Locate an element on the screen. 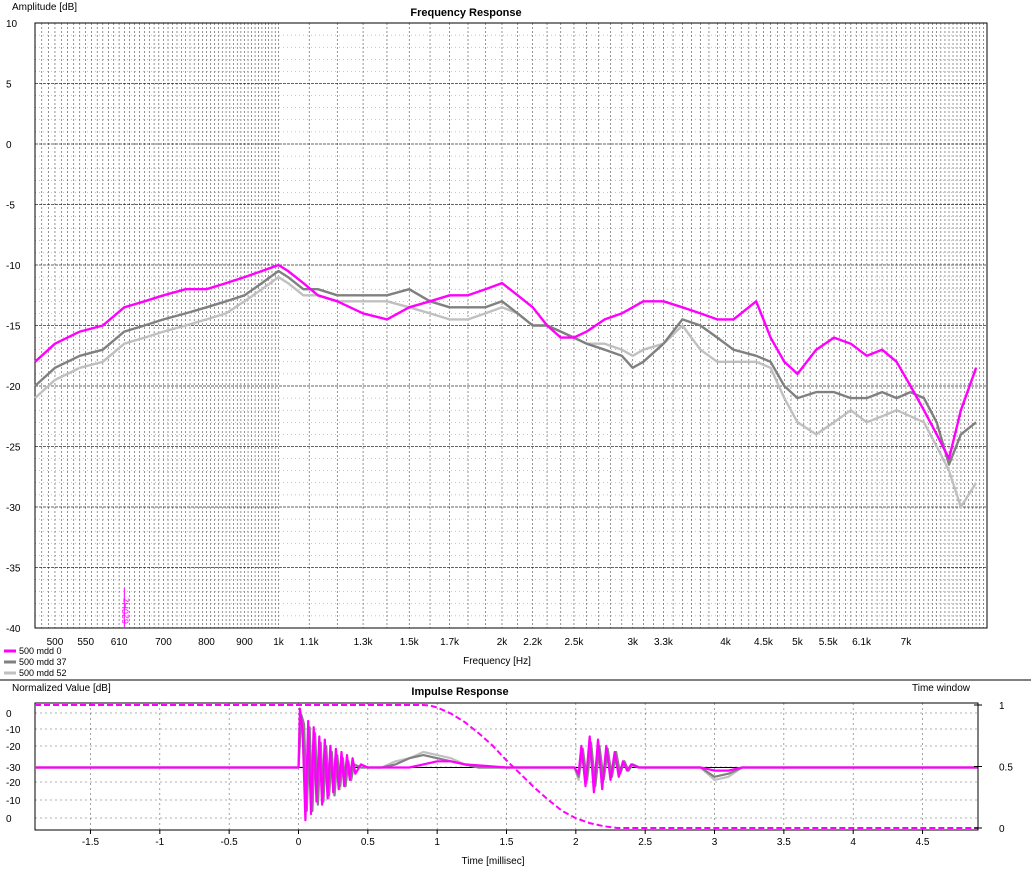  ir-x-tick-label: -1 is located at coordinates (159, 842).